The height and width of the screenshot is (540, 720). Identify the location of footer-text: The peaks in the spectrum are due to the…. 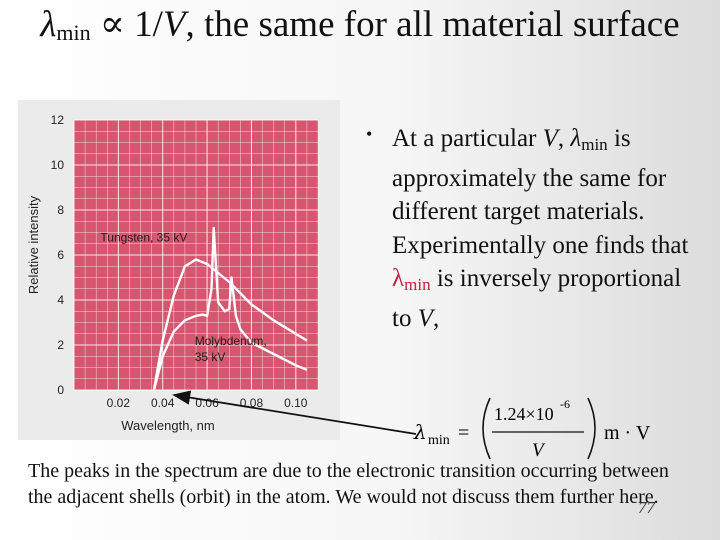
(348, 484).